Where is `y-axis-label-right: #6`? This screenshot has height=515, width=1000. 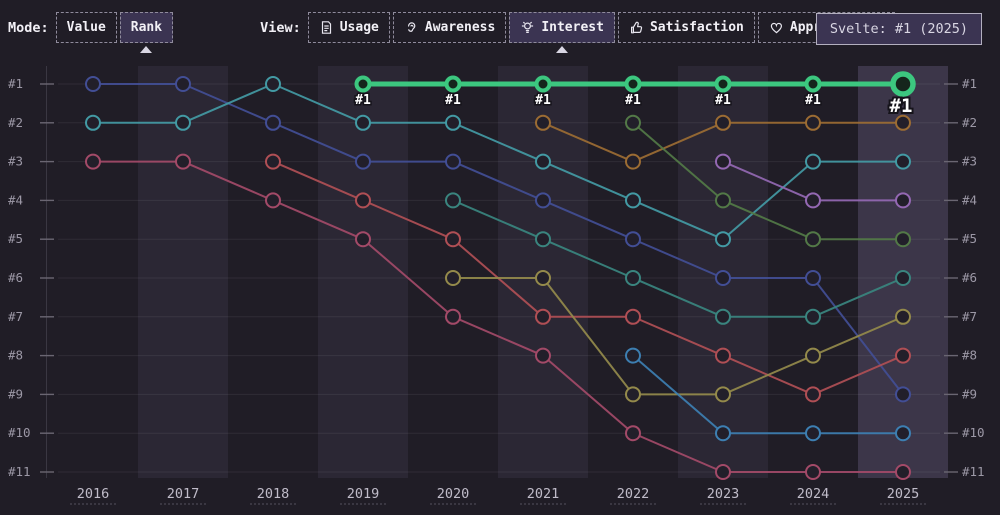 y-axis-label-right: #6 is located at coordinates (969, 277).